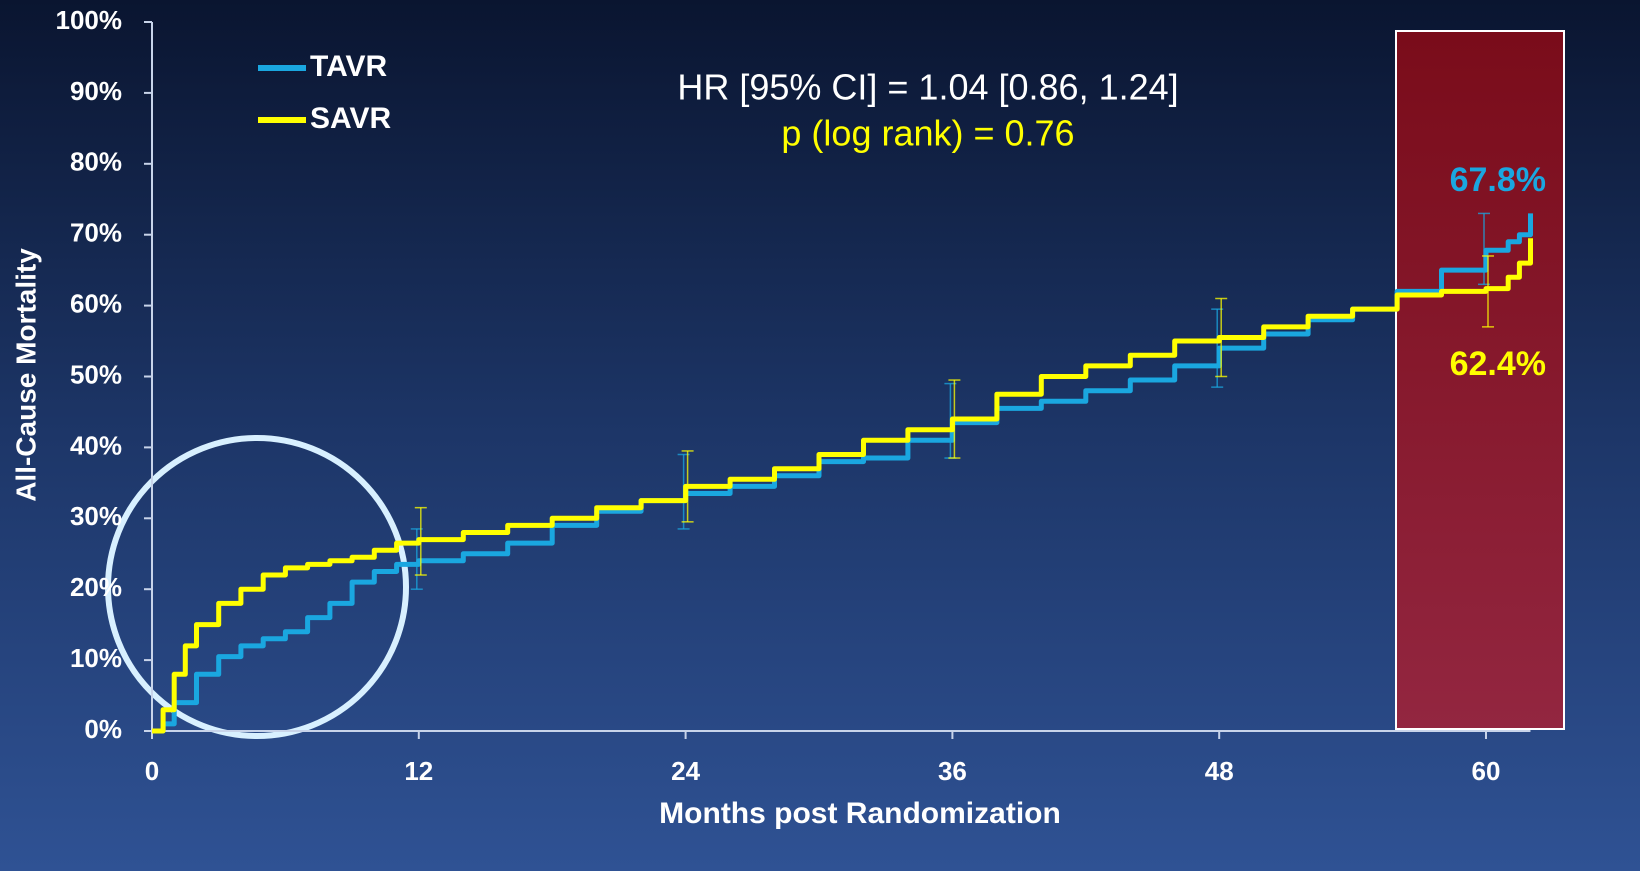 This screenshot has width=1640, height=871. I want to click on y-tick-label: 100%, so click(89, 20).